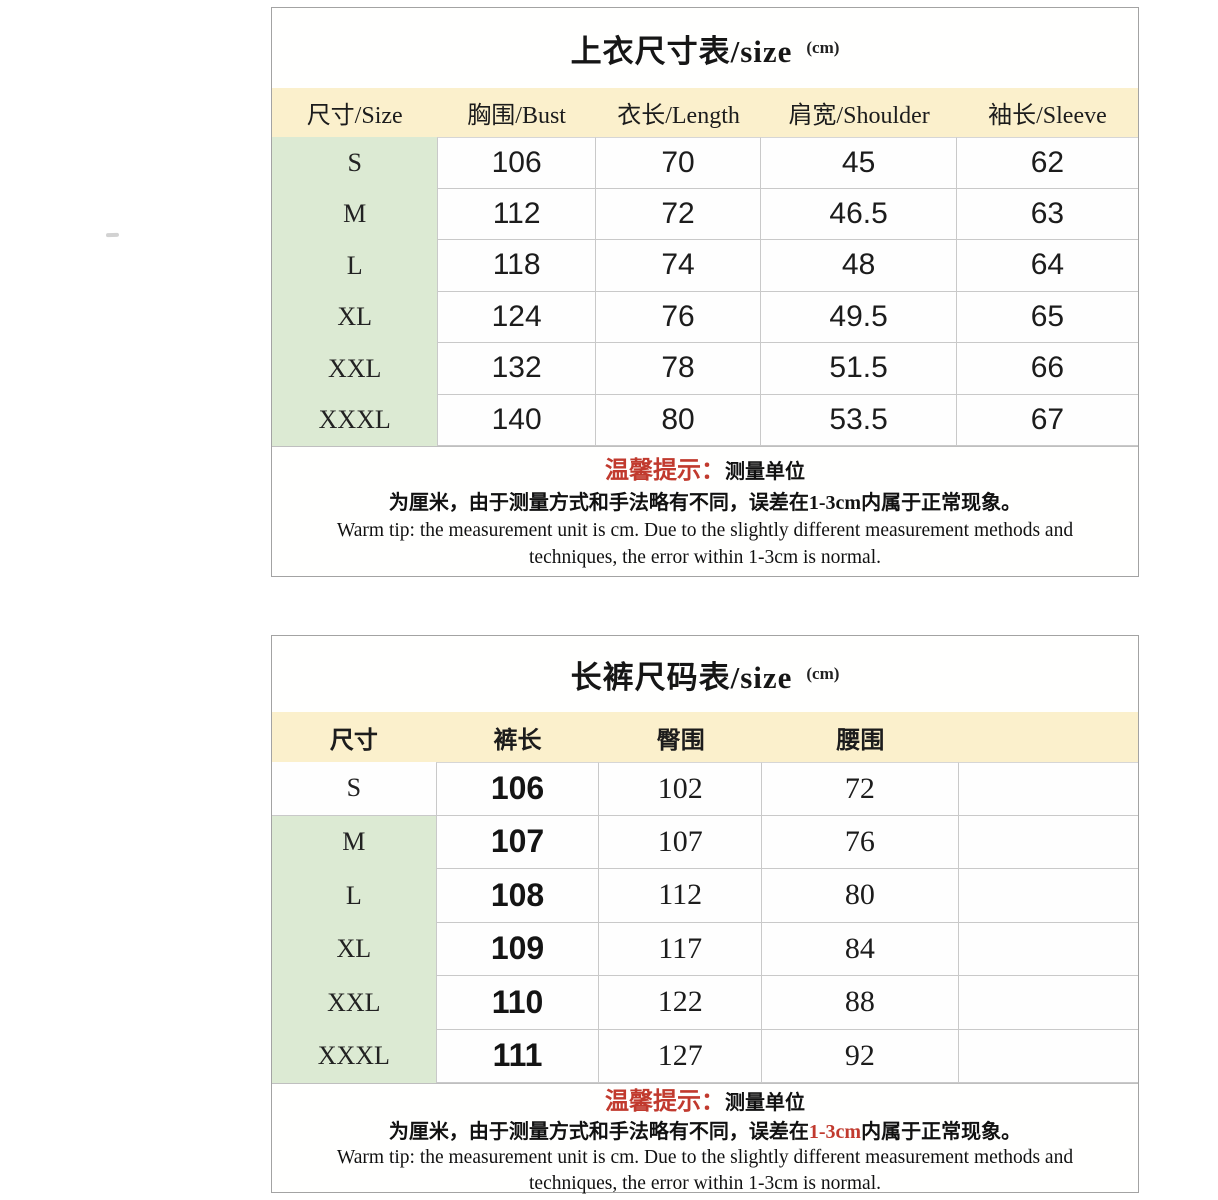  What do you see at coordinates (860, 842) in the screenshot?
I see `waist-cell: 76` at bounding box center [860, 842].